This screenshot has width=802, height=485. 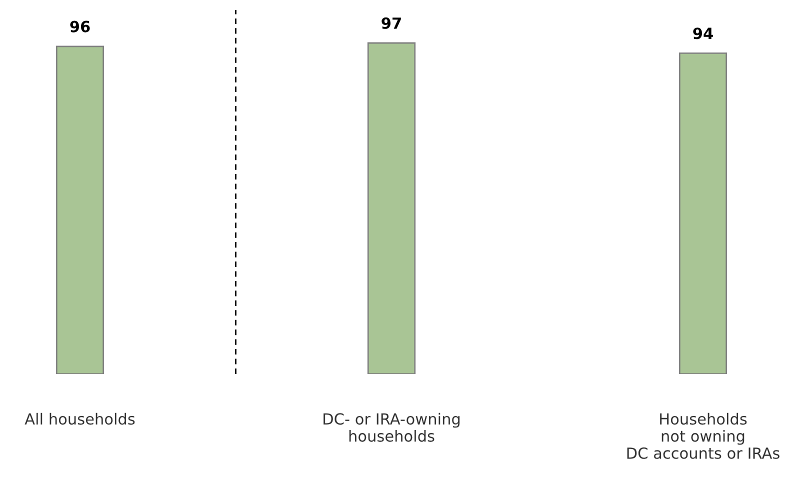 I want to click on x-tick-label: DC- or IRA-owning households, so click(x=392, y=427).